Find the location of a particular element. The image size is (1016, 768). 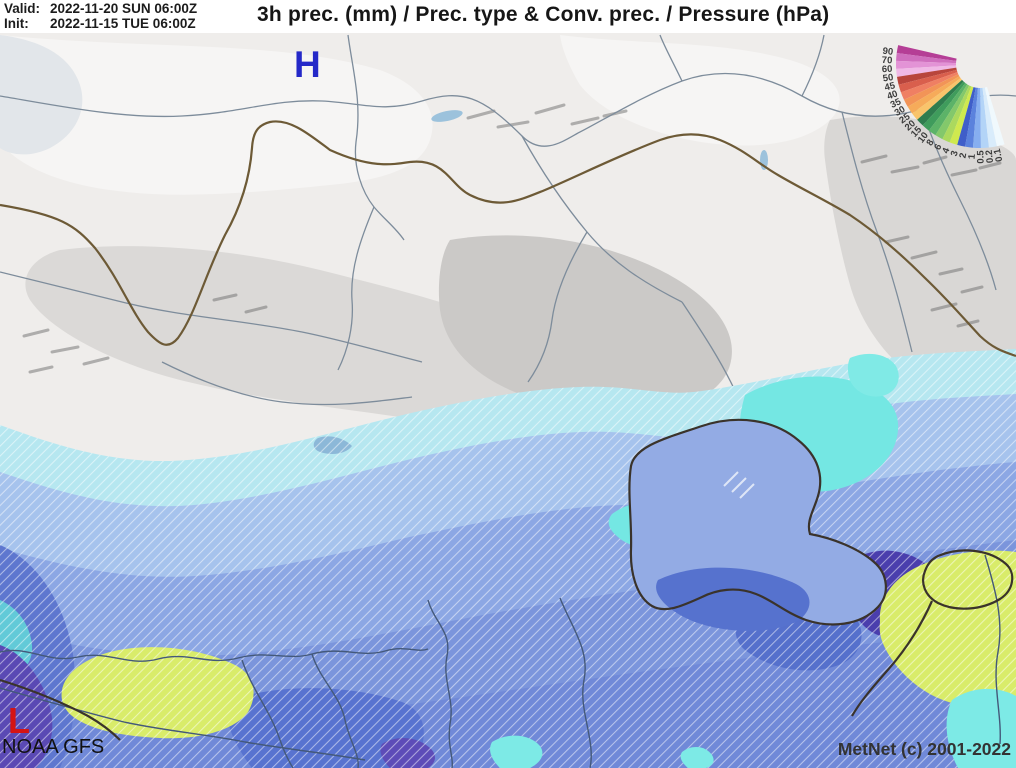

init-time-line: Init: 2022-11-15 TUE 06:00Z is located at coordinates (100, 23).